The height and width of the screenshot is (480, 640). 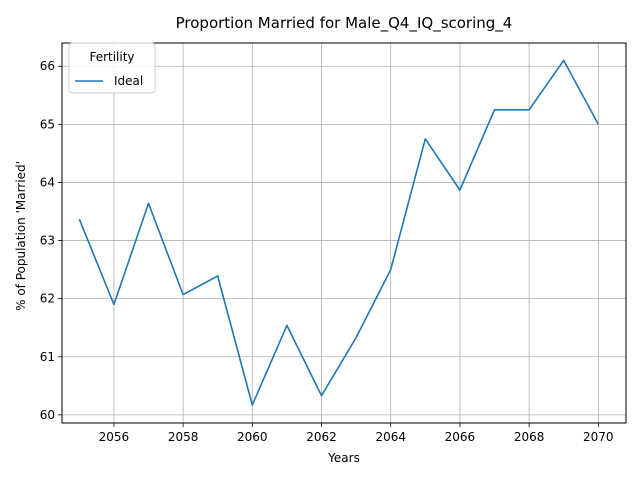 What do you see at coordinates (112, 68) in the screenshot?
I see `legend: Fertility Ideal` at bounding box center [112, 68].